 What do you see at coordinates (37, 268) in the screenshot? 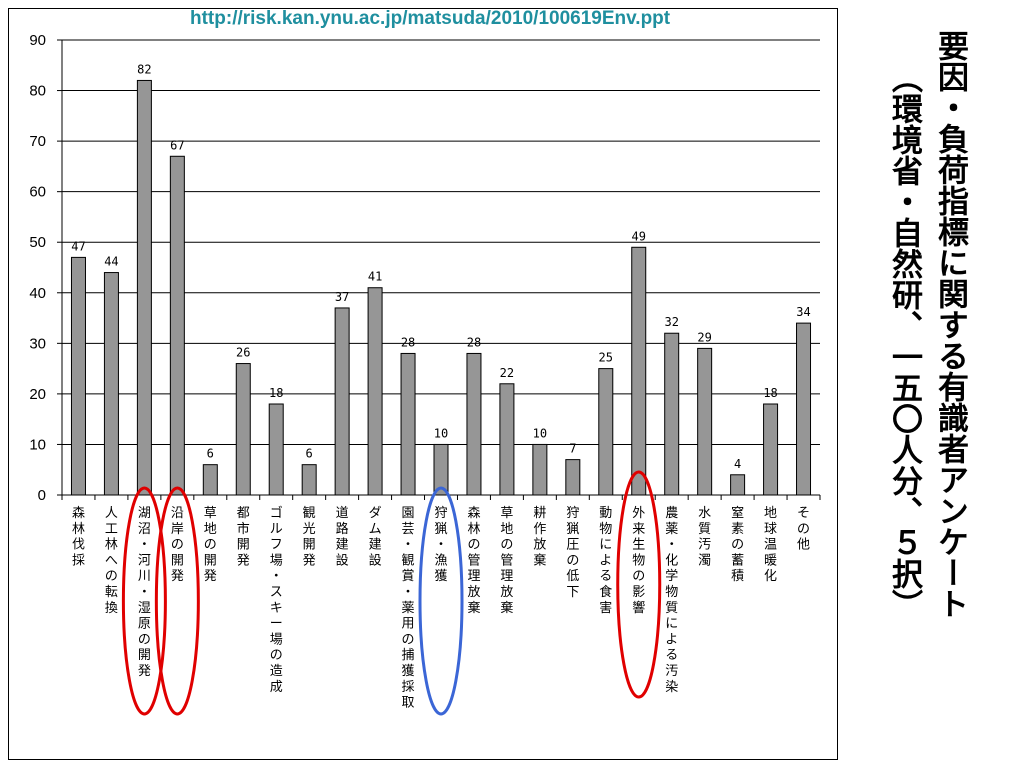
I see `y-axis-ticks: 0 10 20 30 40 50 60 70 80 90` at bounding box center [37, 268].